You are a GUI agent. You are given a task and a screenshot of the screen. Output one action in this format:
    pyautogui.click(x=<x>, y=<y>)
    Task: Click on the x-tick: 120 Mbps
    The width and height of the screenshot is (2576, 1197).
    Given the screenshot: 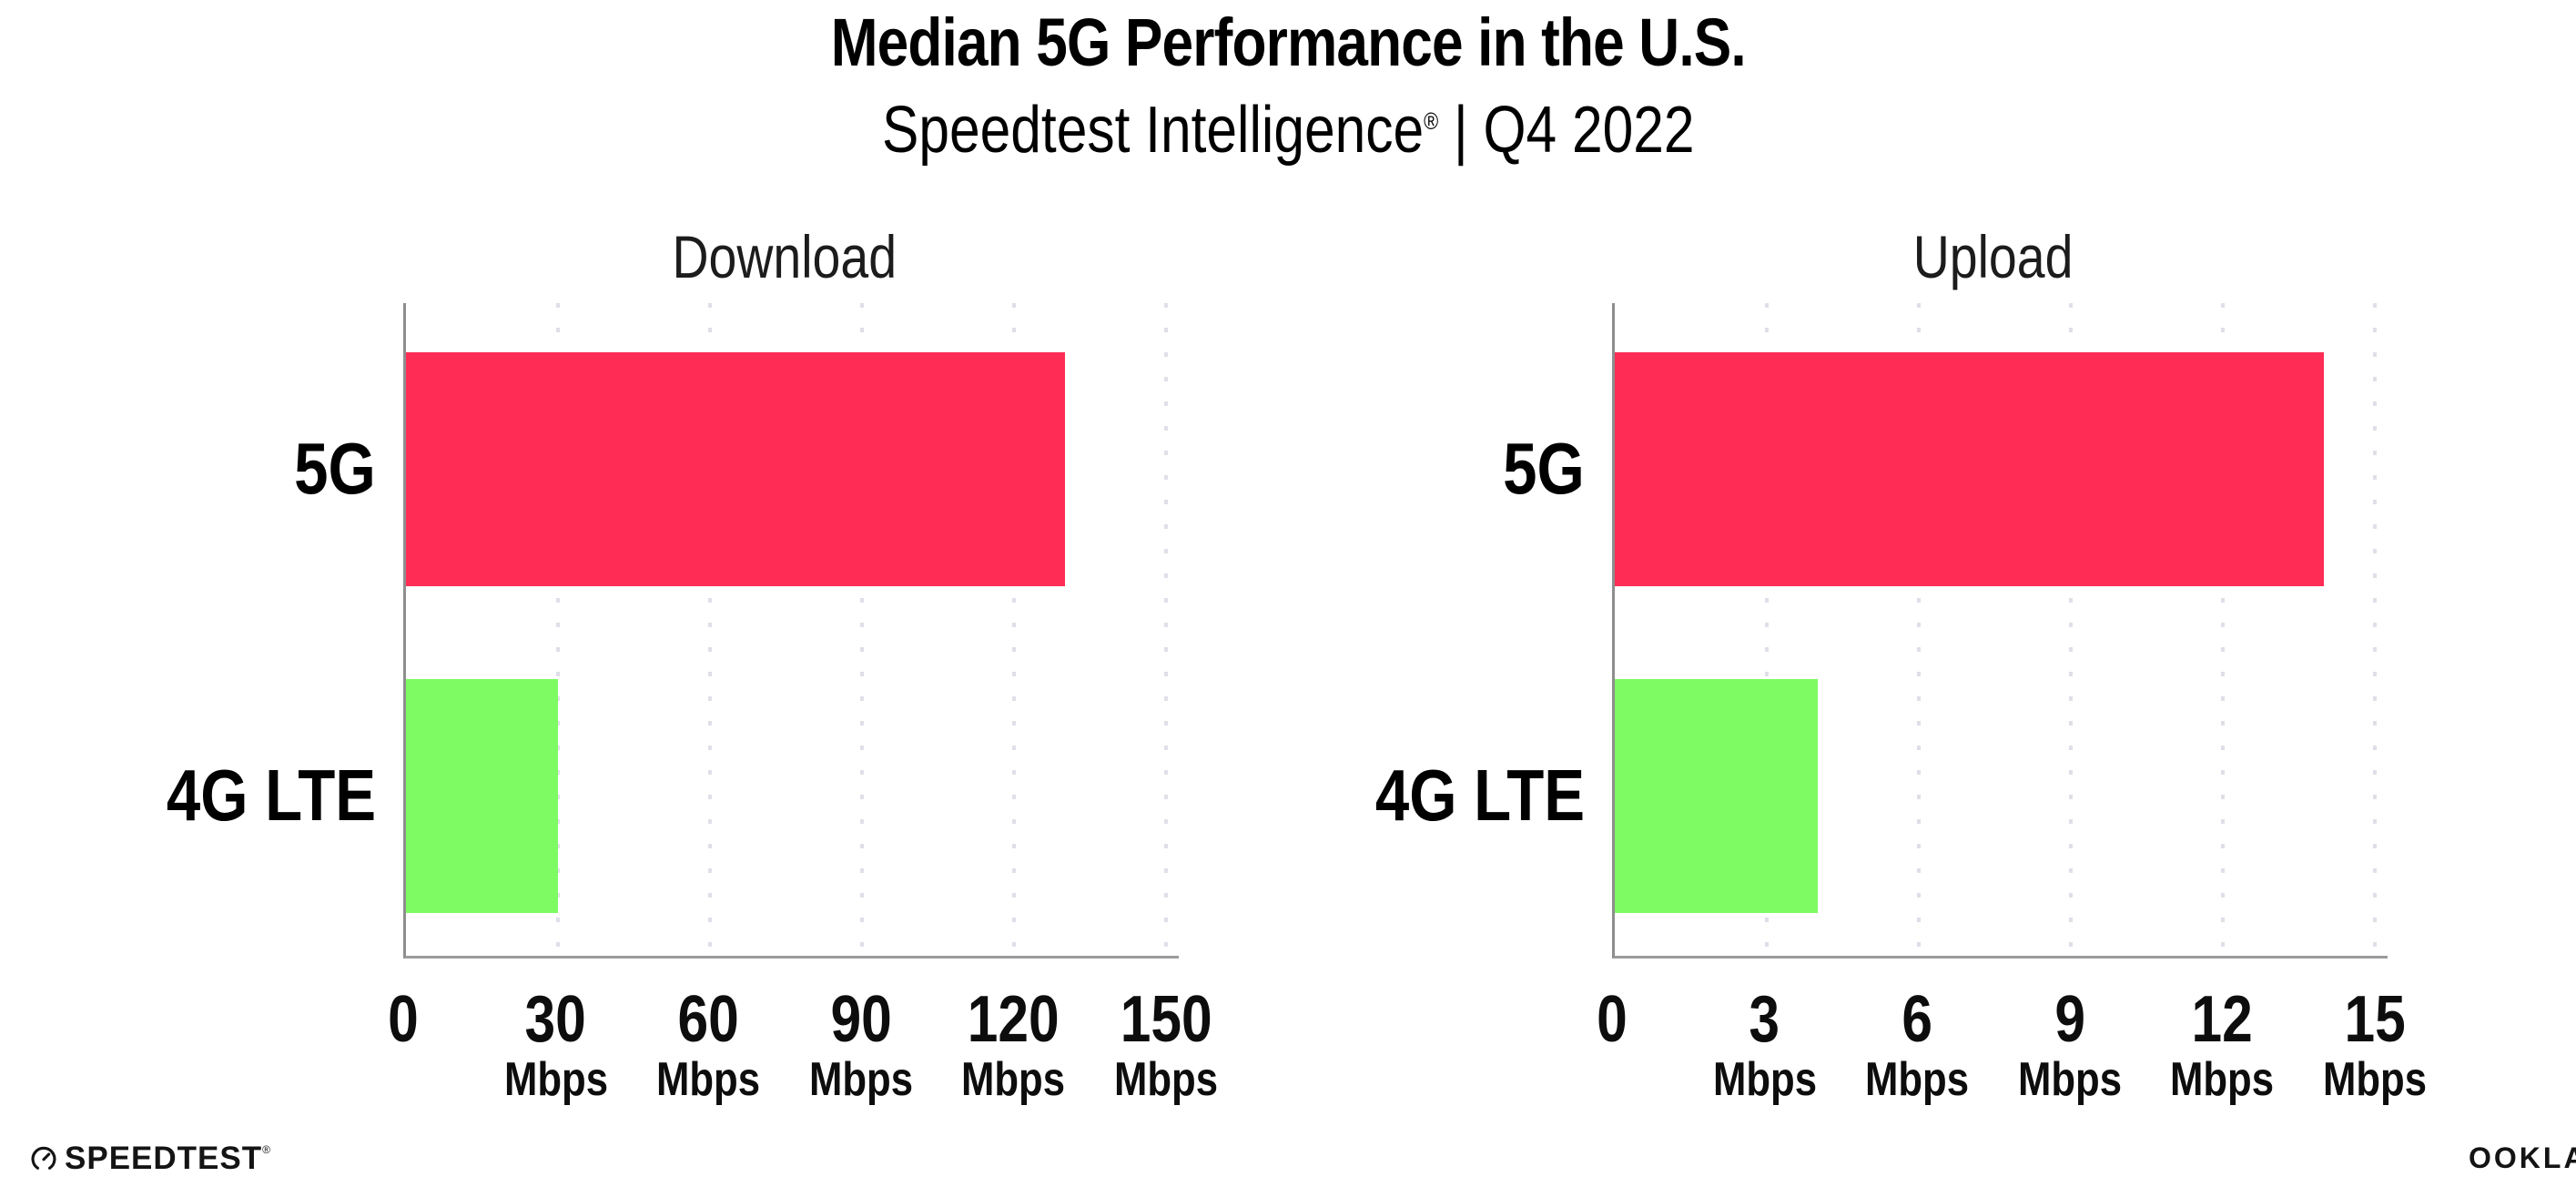 What is the action you would take?
    pyautogui.click(x=1014, y=1046)
    